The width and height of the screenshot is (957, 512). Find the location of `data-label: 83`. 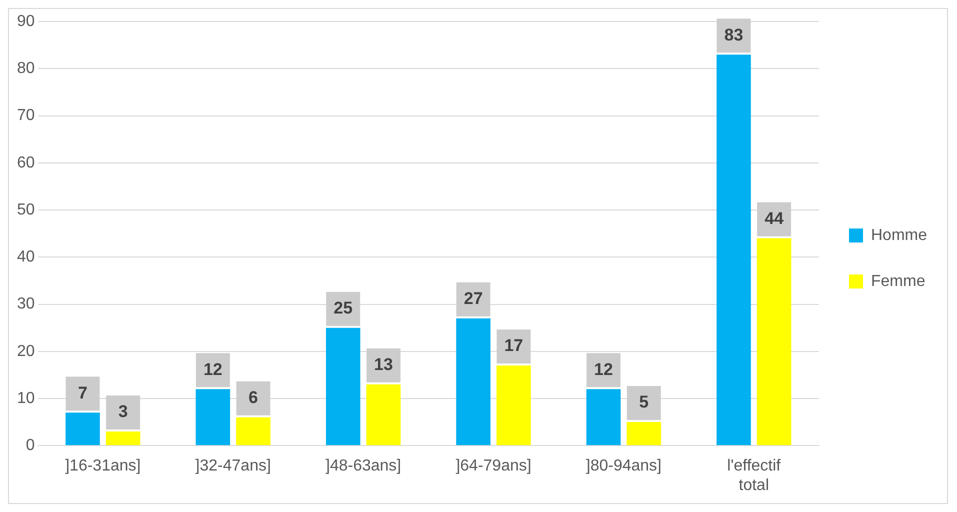

data-label: 83 is located at coordinates (734, 34).